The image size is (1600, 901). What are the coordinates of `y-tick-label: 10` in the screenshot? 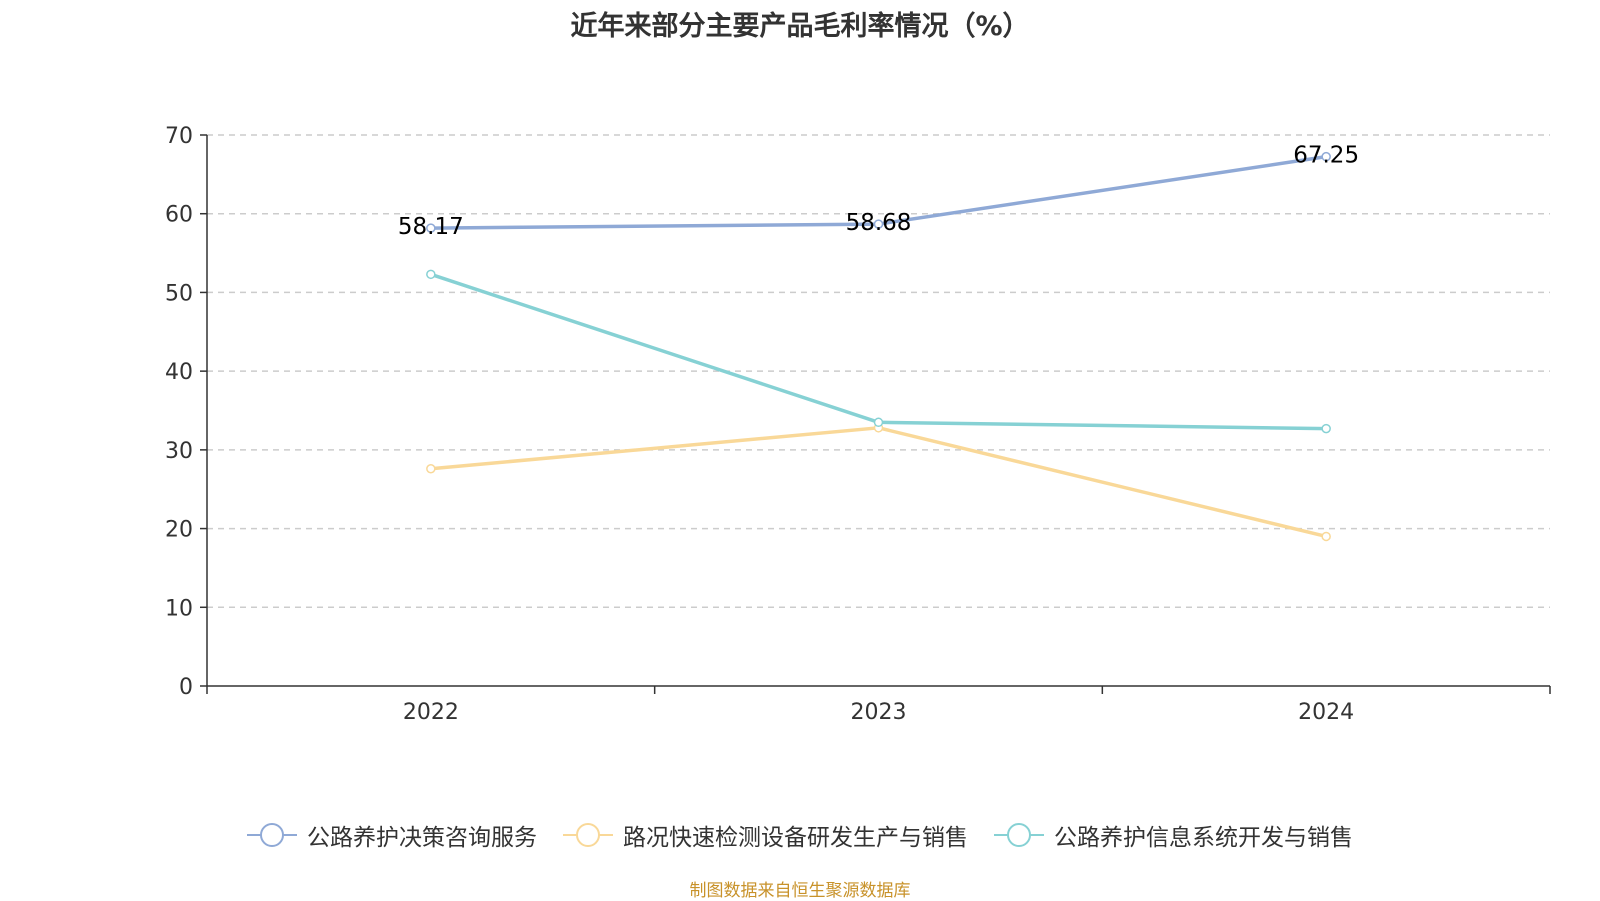 It's located at (179, 608).